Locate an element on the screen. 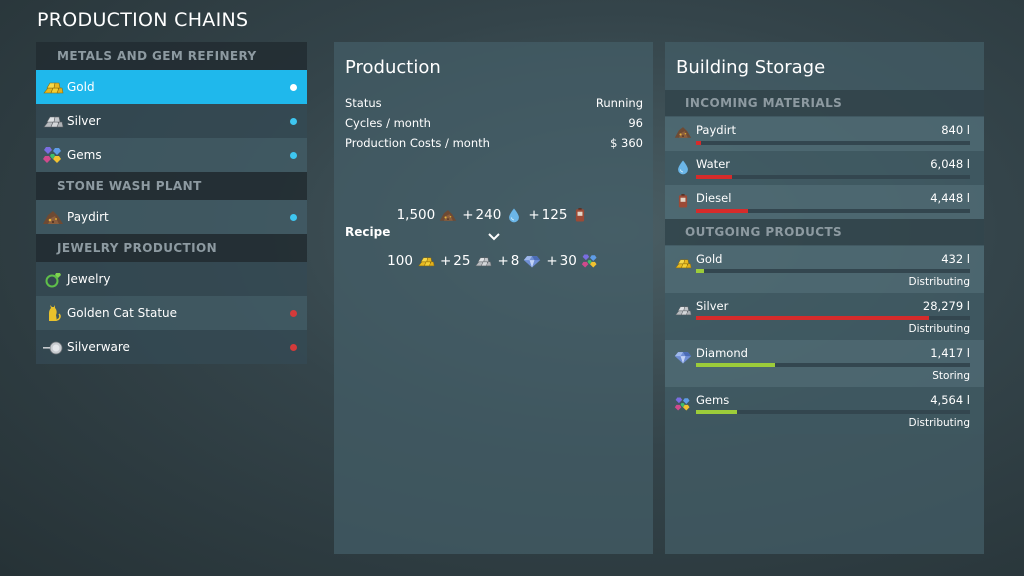 The image size is (1024, 576). recipe-input-amount: 1,500 is located at coordinates (416, 215).